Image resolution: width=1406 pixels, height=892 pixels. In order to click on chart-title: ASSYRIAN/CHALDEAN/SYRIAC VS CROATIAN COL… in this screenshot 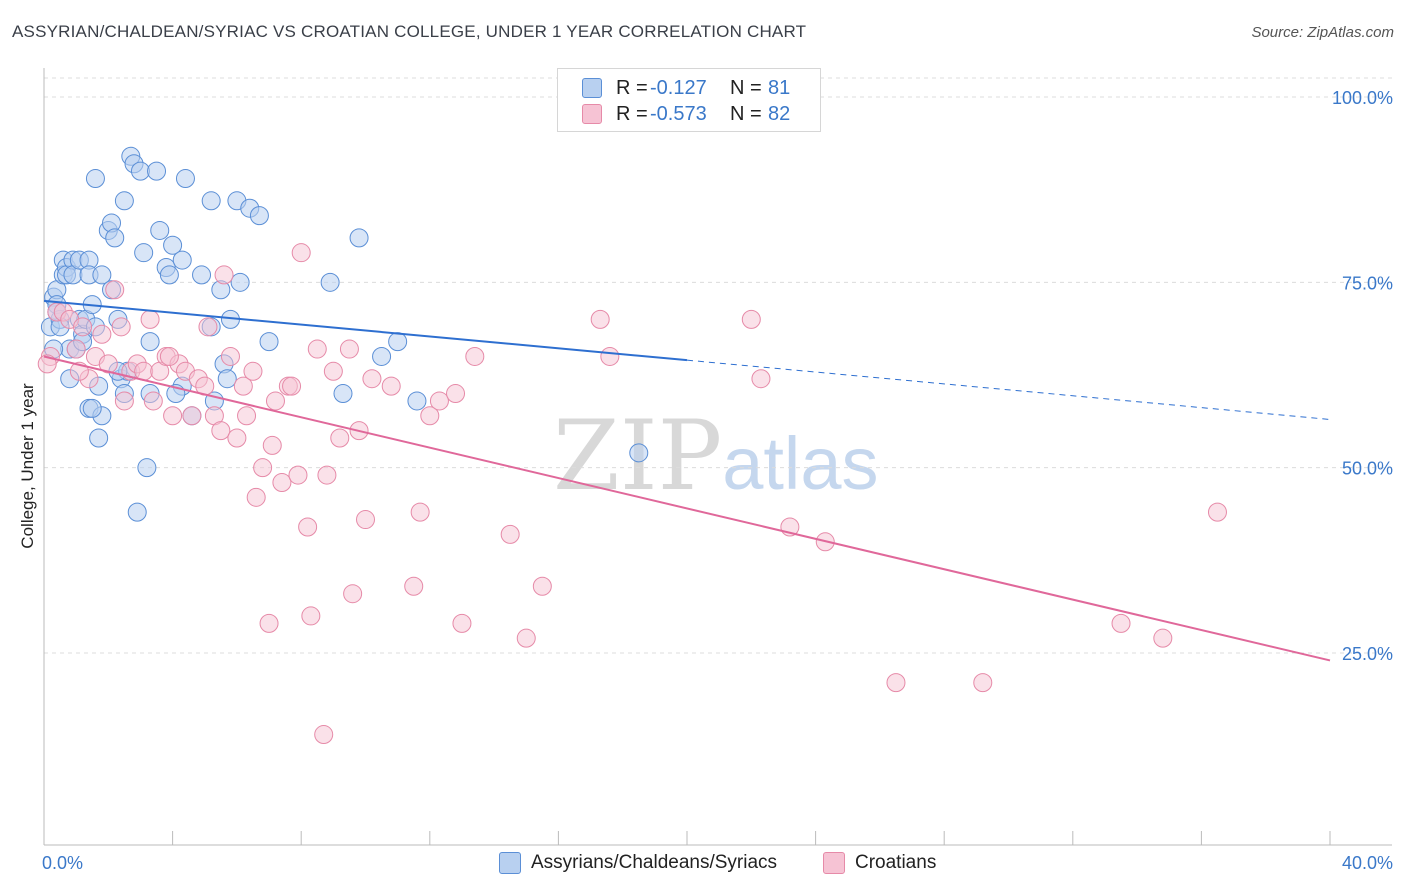, I will do `click(409, 31)`.